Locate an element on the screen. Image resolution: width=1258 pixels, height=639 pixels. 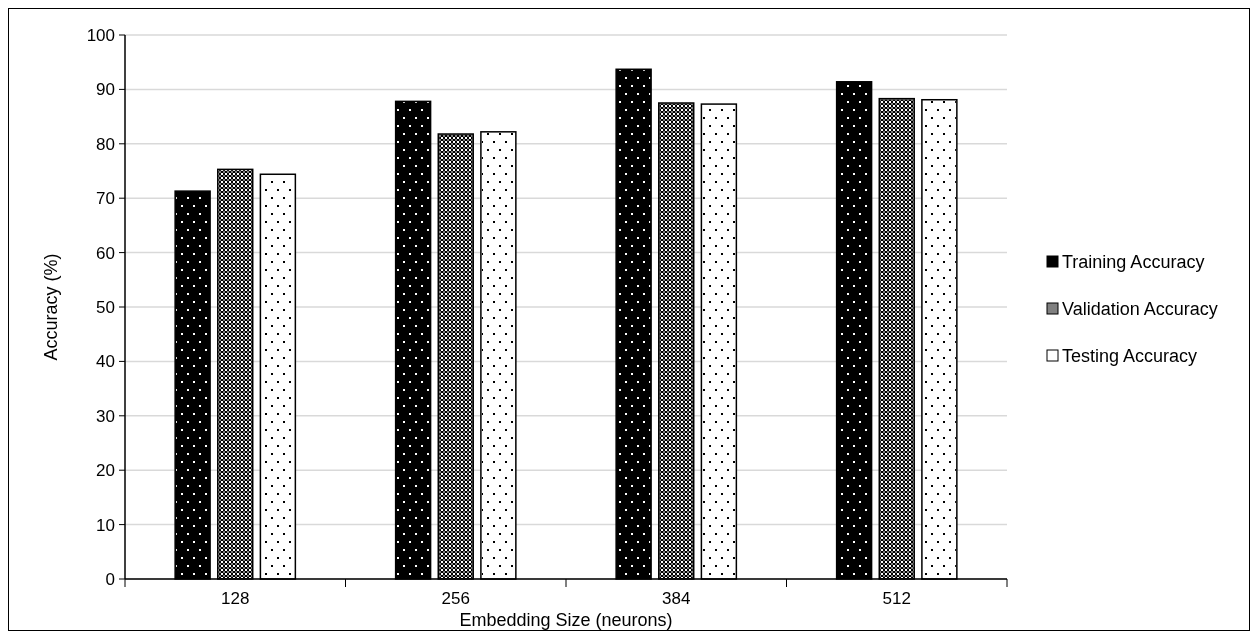
legend-label: Testing Accuracy is located at coordinates (1130, 356).